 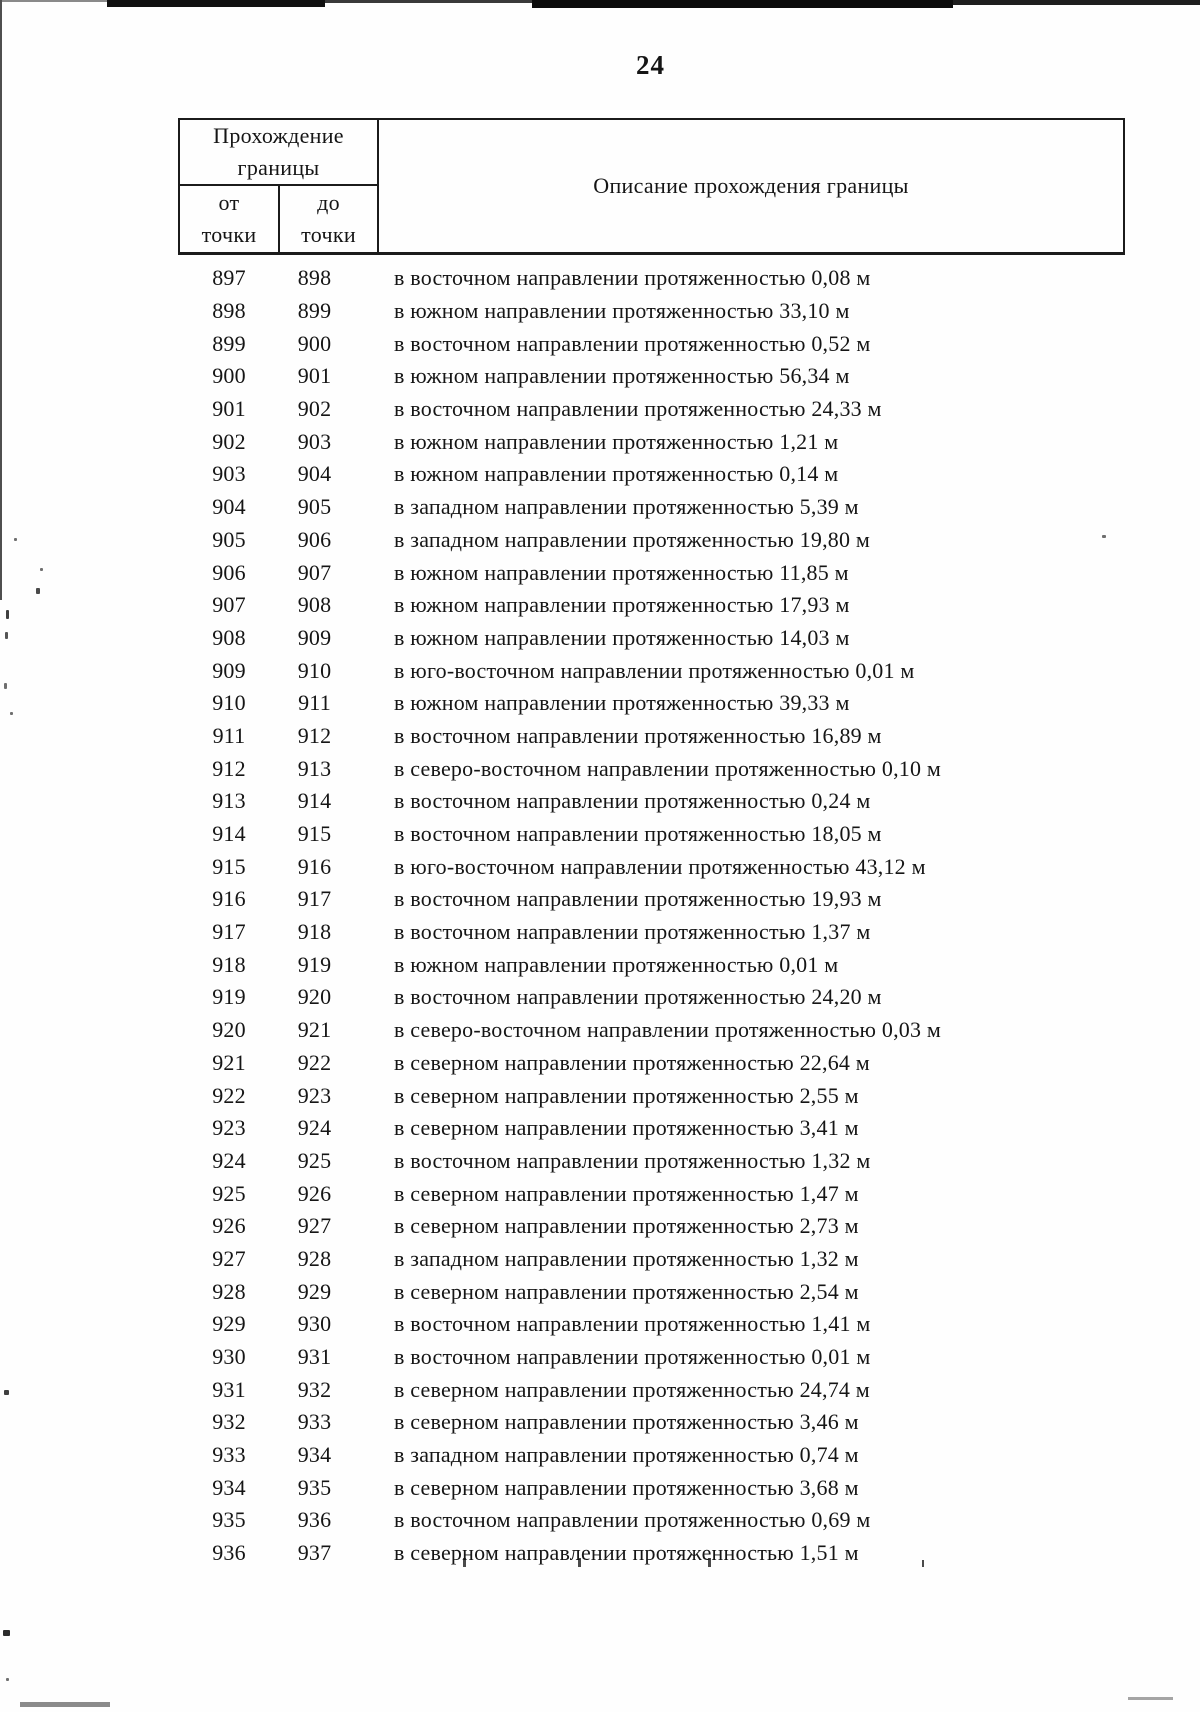 I want to click on from-point-cell: 917, so click(x=229, y=932).